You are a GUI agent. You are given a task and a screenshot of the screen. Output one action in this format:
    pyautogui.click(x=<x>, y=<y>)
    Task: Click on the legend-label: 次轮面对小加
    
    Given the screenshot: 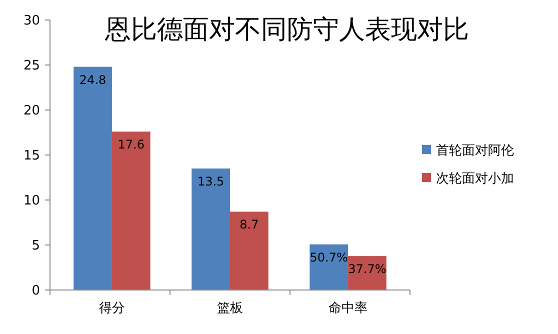 What is the action you would take?
    pyautogui.click(x=475, y=179)
    